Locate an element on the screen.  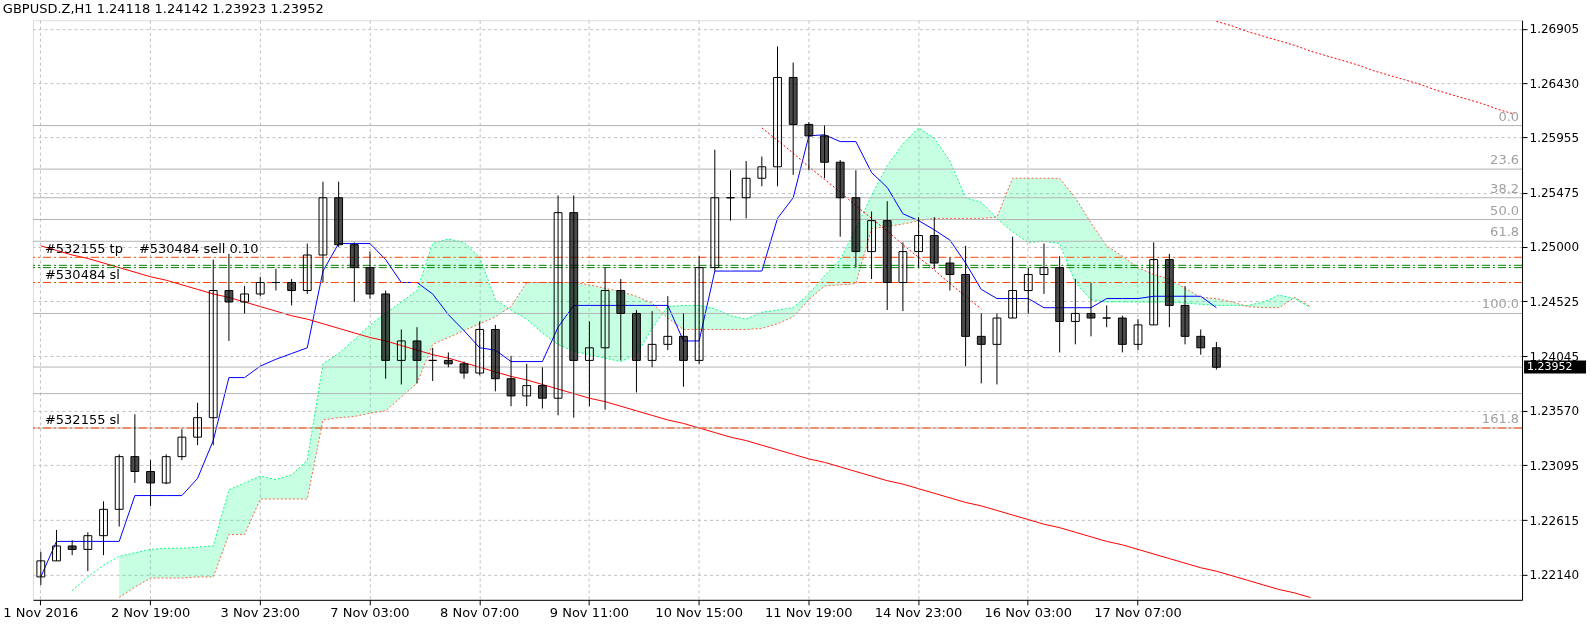
x-tick-label: 3 Nov 23:00 is located at coordinates (260, 613).